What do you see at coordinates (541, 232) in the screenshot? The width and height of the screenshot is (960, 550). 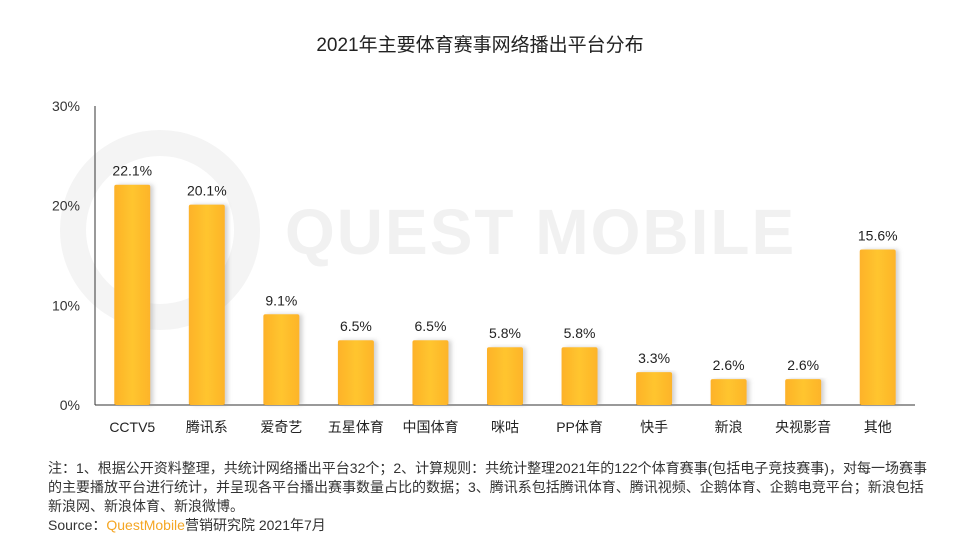 I see `watermark: QUEST MOBILE` at bounding box center [541, 232].